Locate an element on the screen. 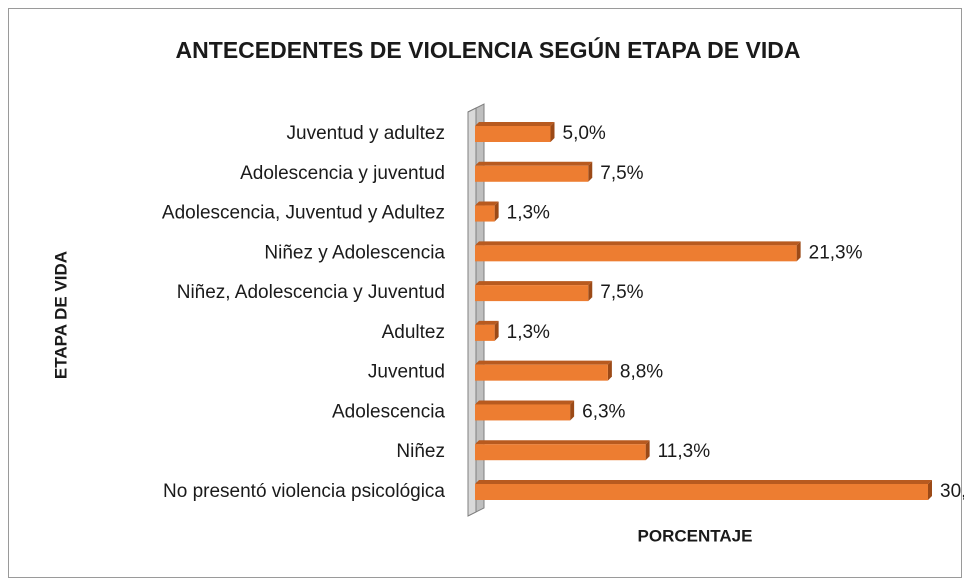 Image resolution: width=964 pixels, height=580 pixels. x-axis-label: PORCENTAJE is located at coordinates (695, 535).